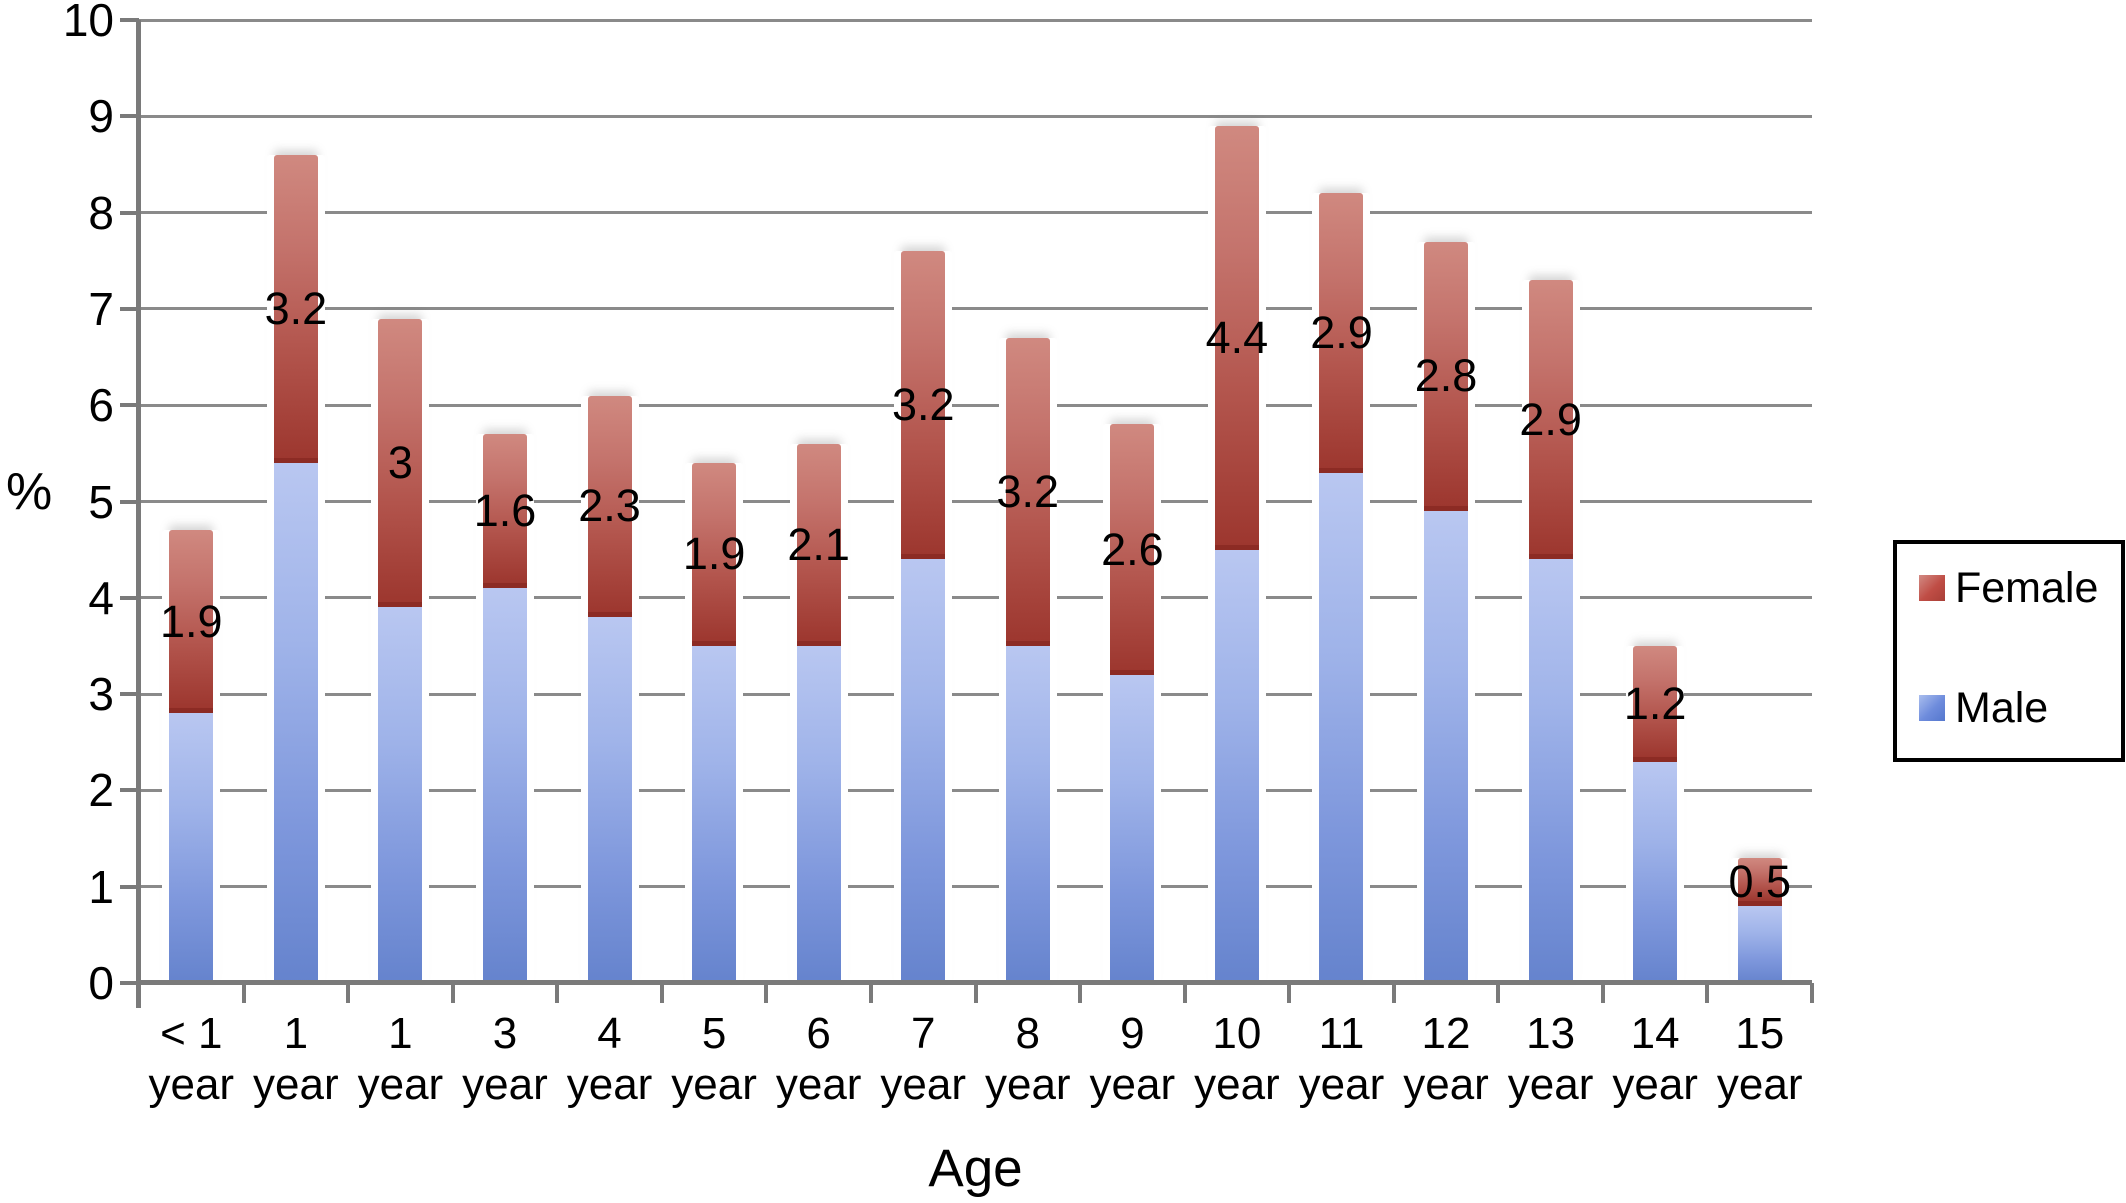 Image resolution: width=2126 pixels, height=1203 pixels. What do you see at coordinates (400, 1059) in the screenshot?
I see `x-label-1-year: 1 year` at bounding box center [400, 1059].